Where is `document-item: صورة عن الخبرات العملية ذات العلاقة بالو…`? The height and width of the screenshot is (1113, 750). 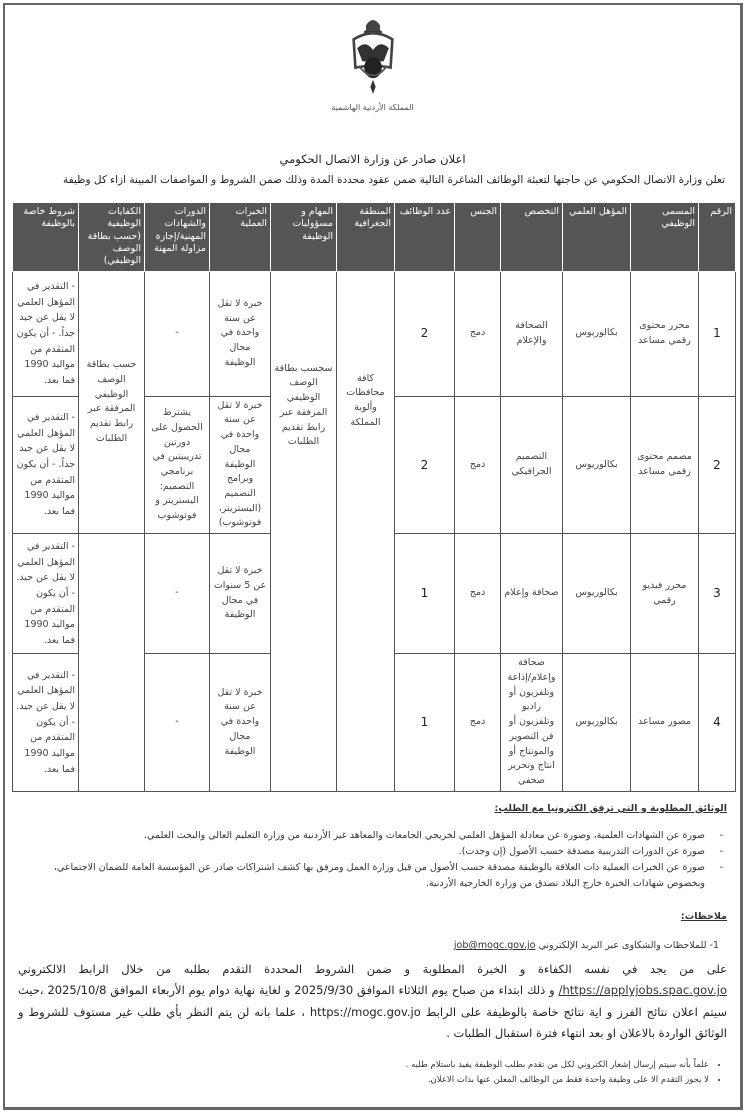 document-item: صورة عن الخبرات العملية ذات العلاقة بالو… is located at coordinates (370, 876).